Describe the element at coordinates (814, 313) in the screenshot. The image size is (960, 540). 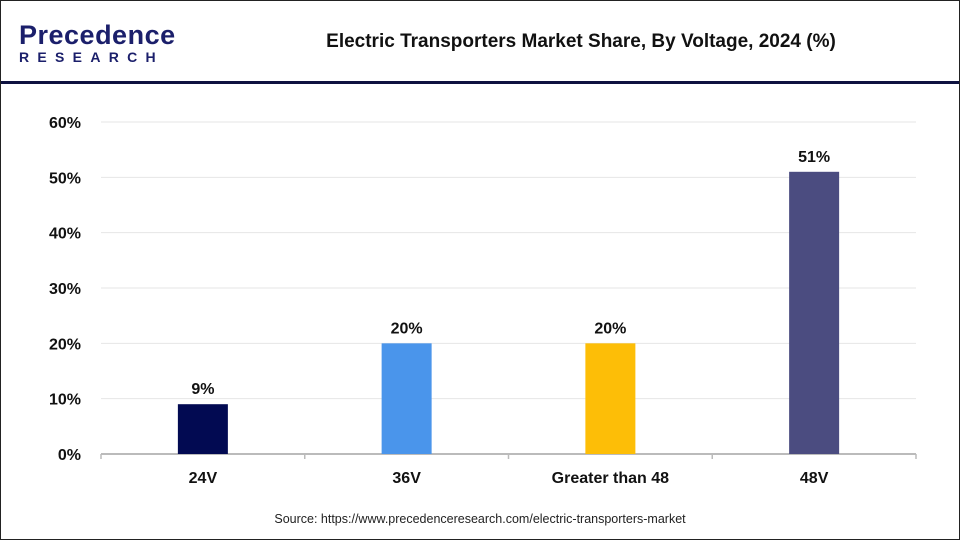
I see `bar-48v` at that location.